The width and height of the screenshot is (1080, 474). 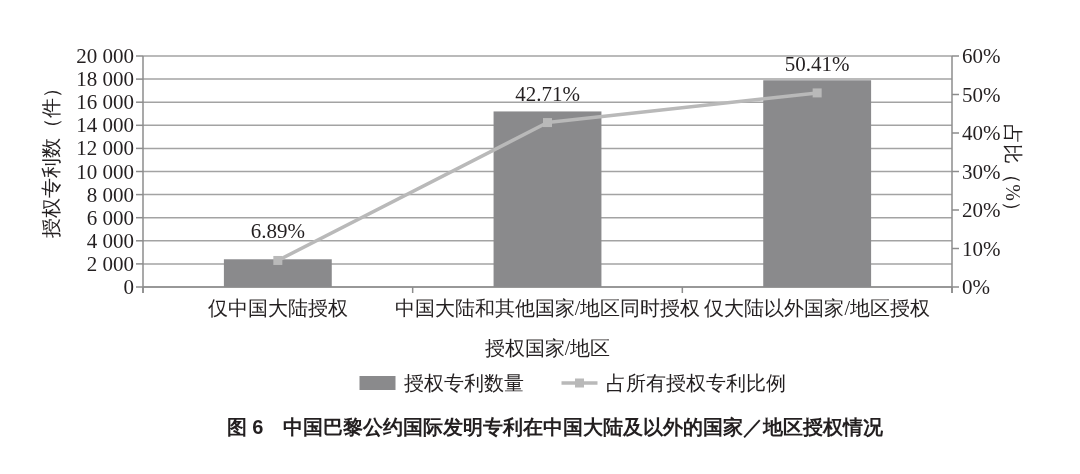 What do you see at coordinates (51, 157) in the screenshot?
I see `y-axis-title: 授权专利数（件）` at bounding box center [51, 157].